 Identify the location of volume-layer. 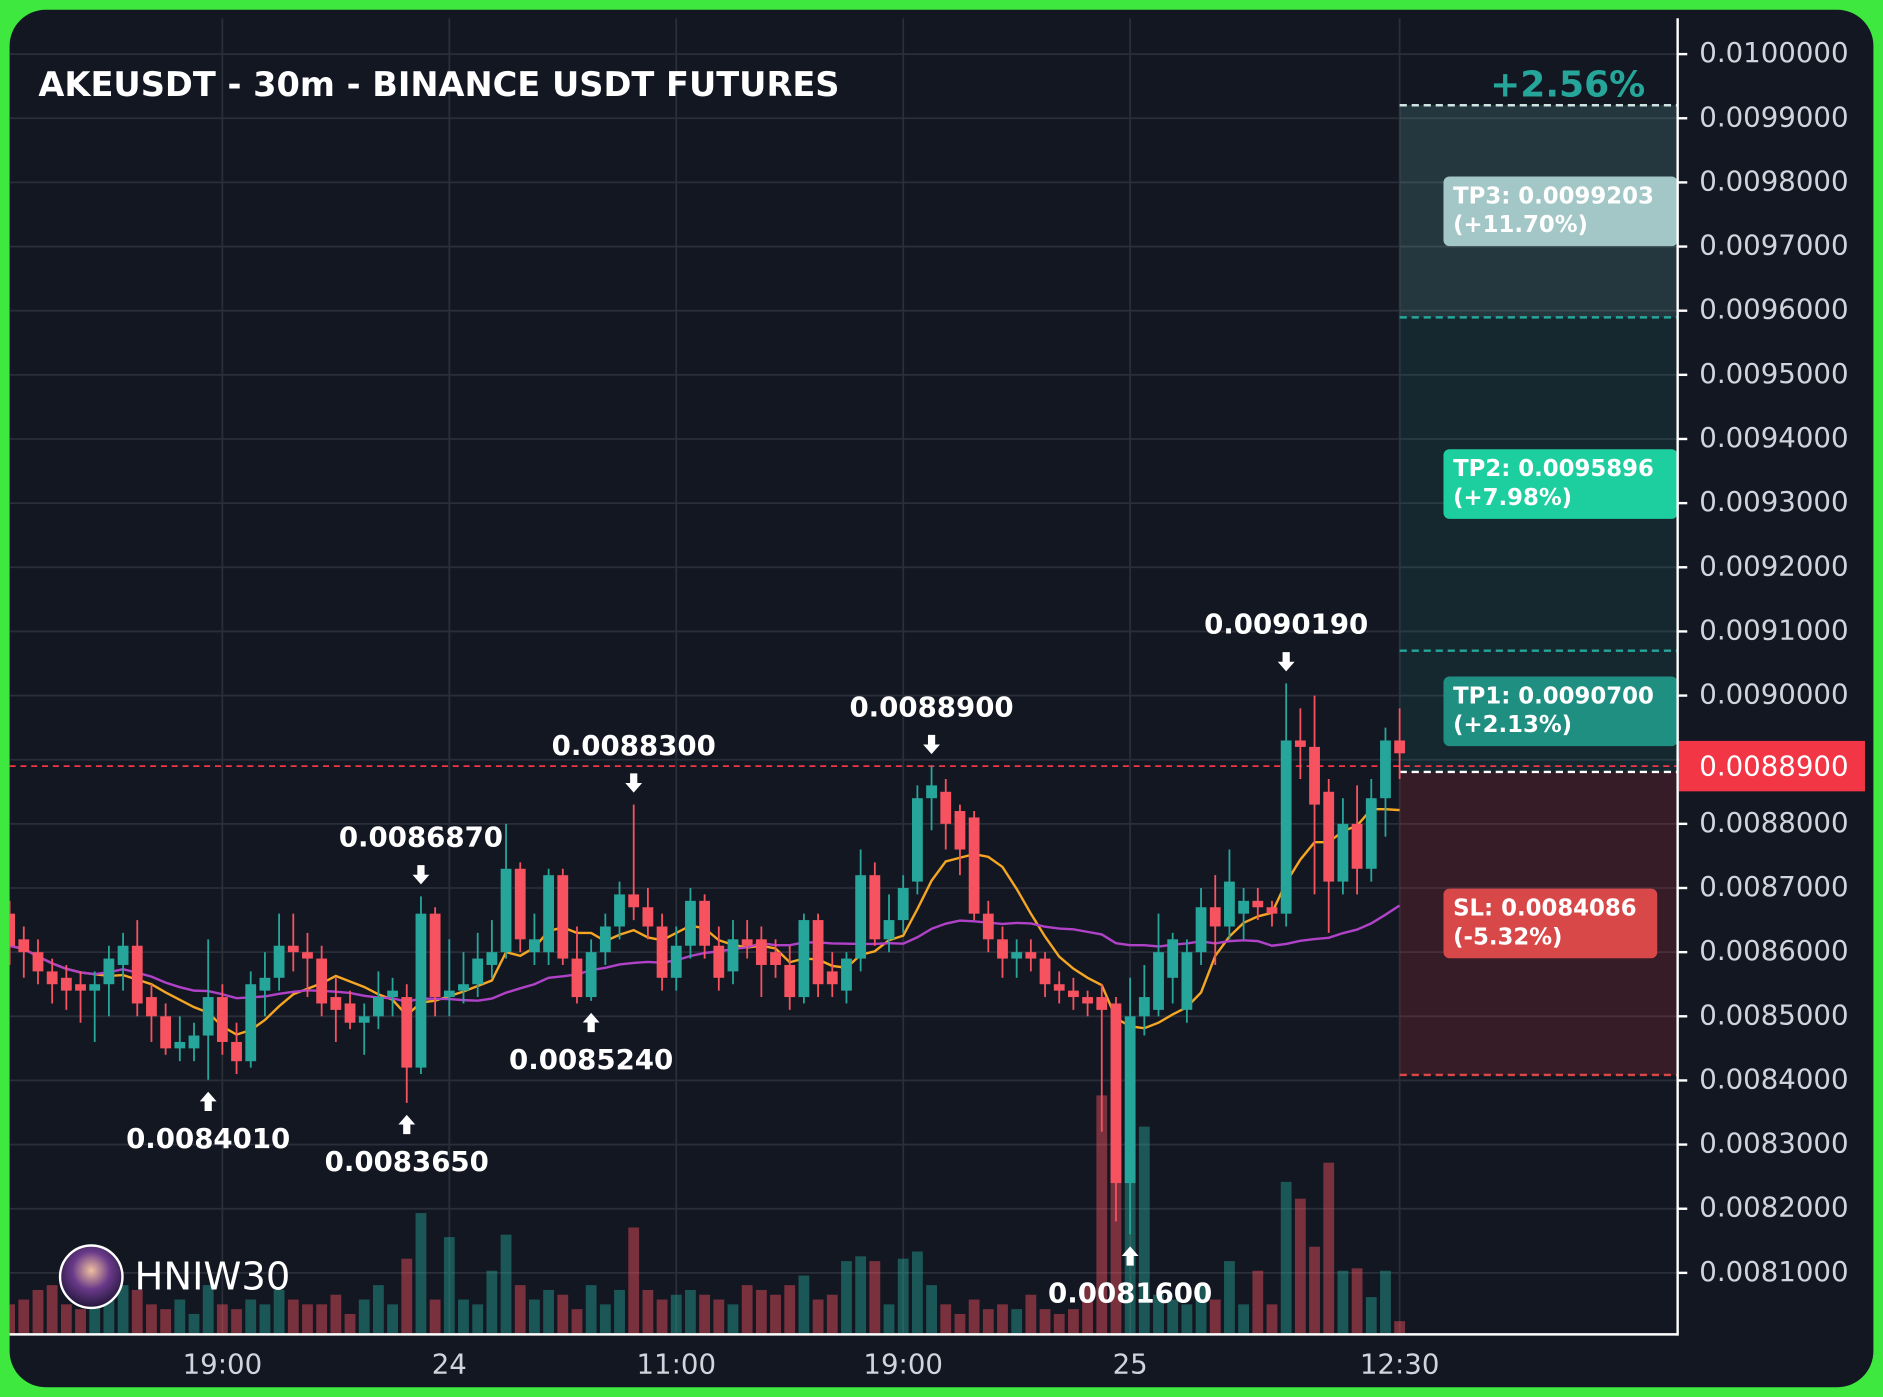
(707, 1214).